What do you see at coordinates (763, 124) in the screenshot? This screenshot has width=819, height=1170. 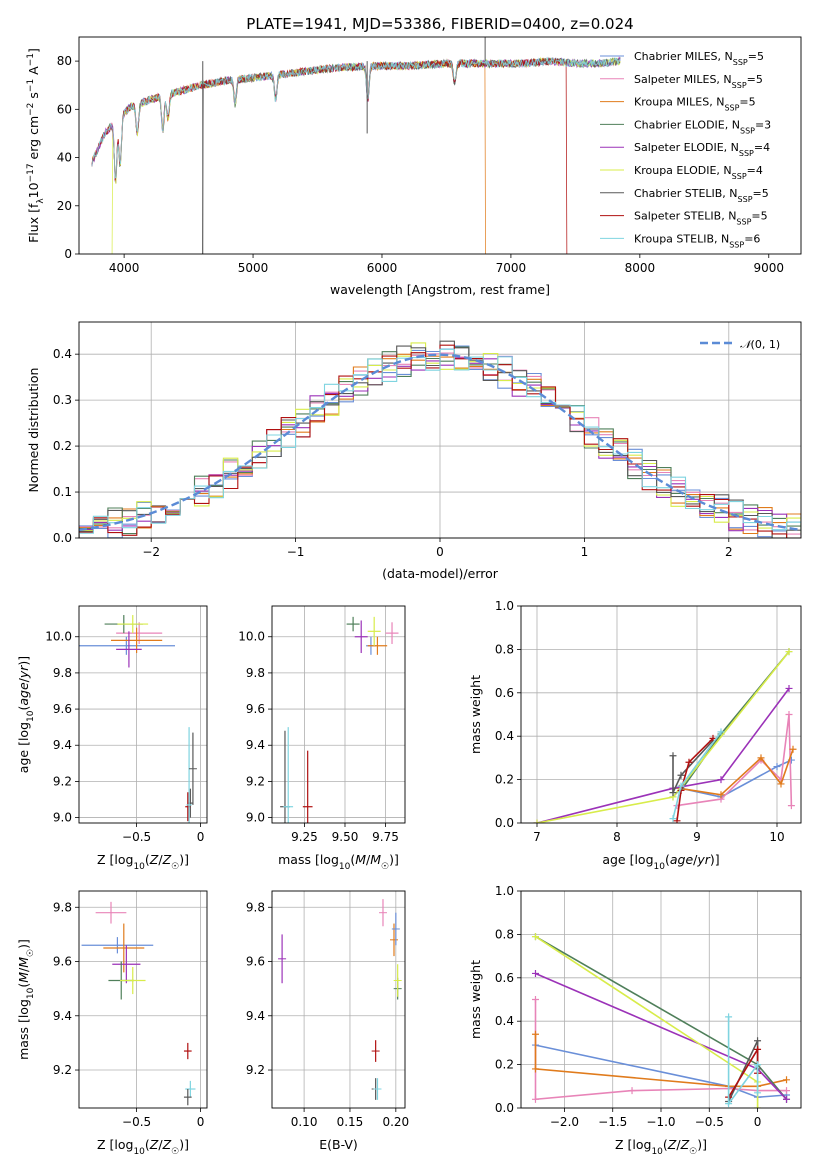 I see `legend-value: =3` at bounding box center [763, 124].